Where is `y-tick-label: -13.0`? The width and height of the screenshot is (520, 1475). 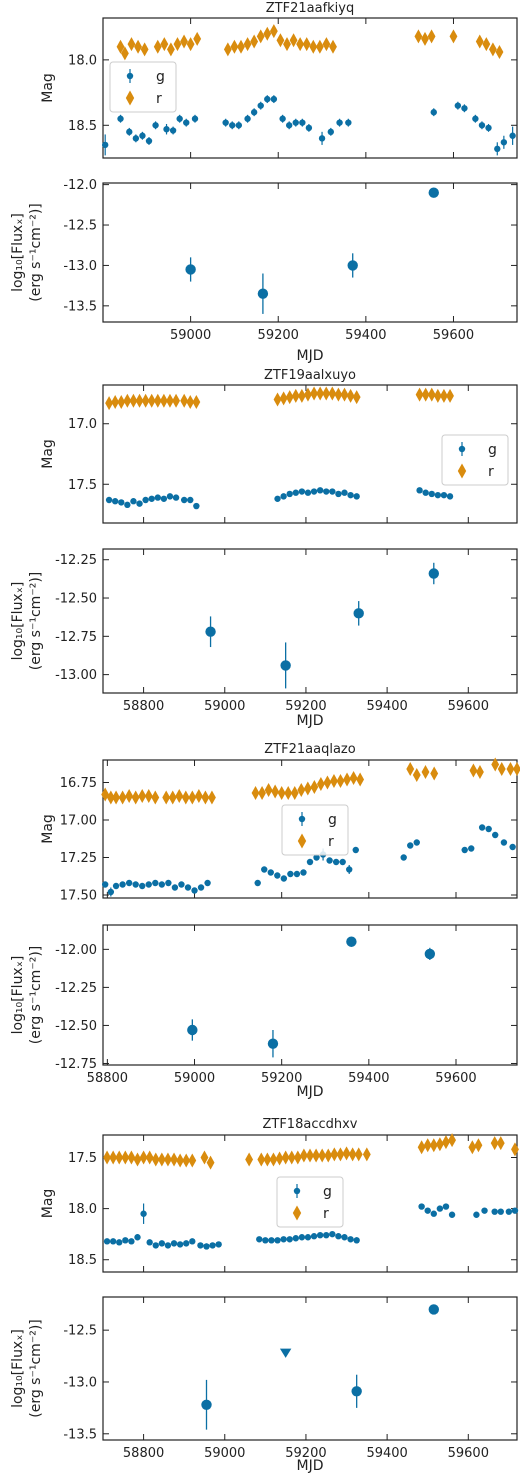 y-tick-label: -13.0 is located at coordinates (80, 1382).